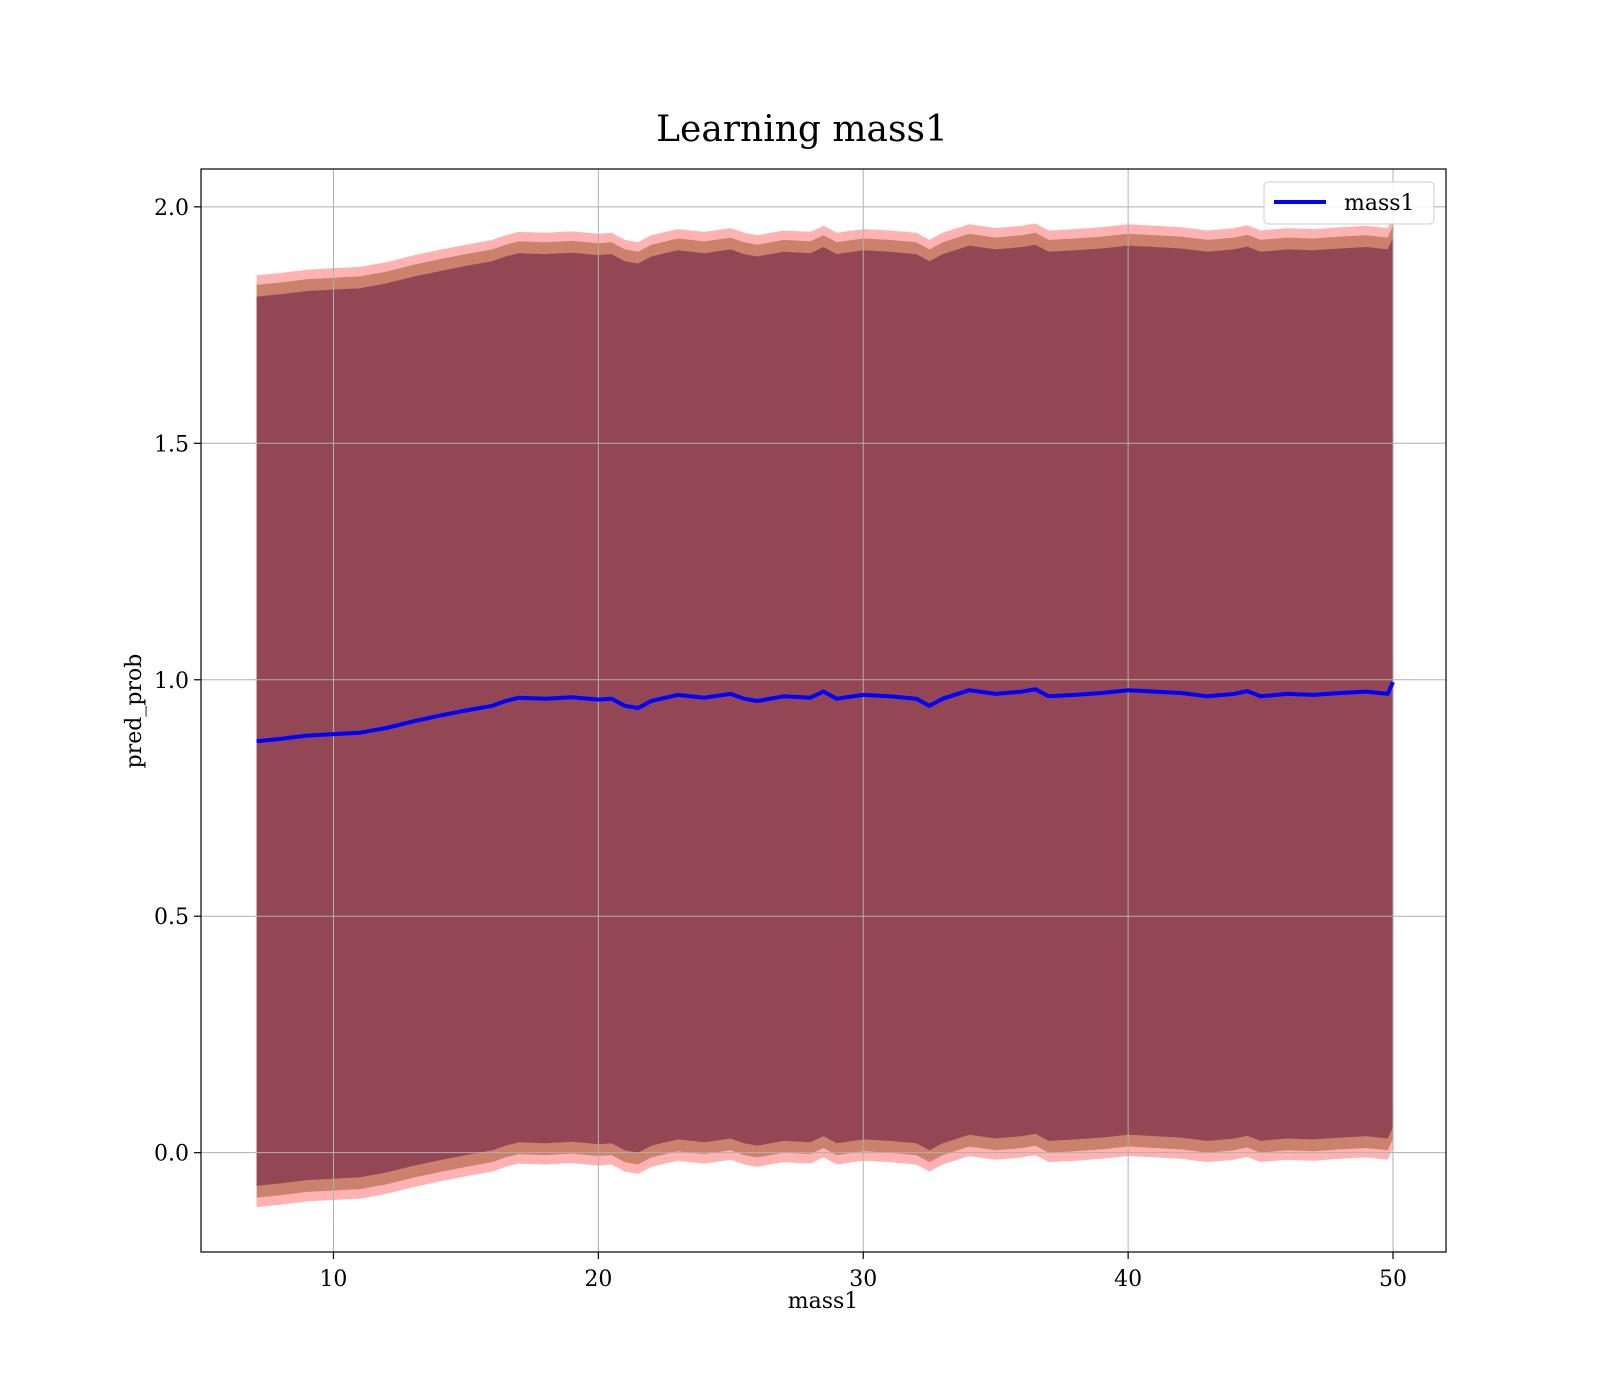 The width and height of the screenshot is (1600, 1400). I want to click on x-axis-label: mass1, so click(823, 1301).